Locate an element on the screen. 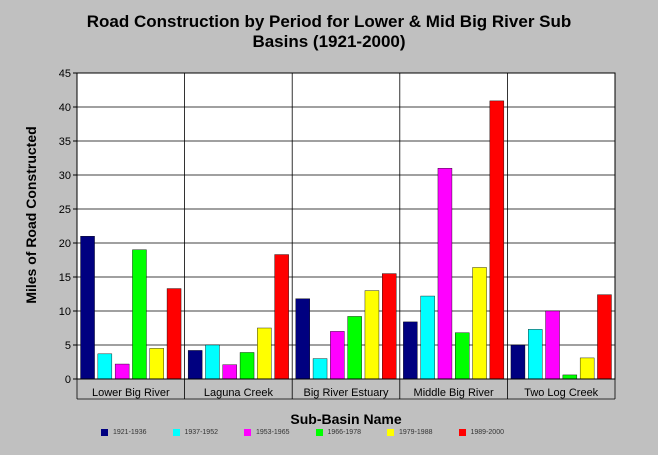  y-tick-label: 30 is located at coordinates (65, 176).